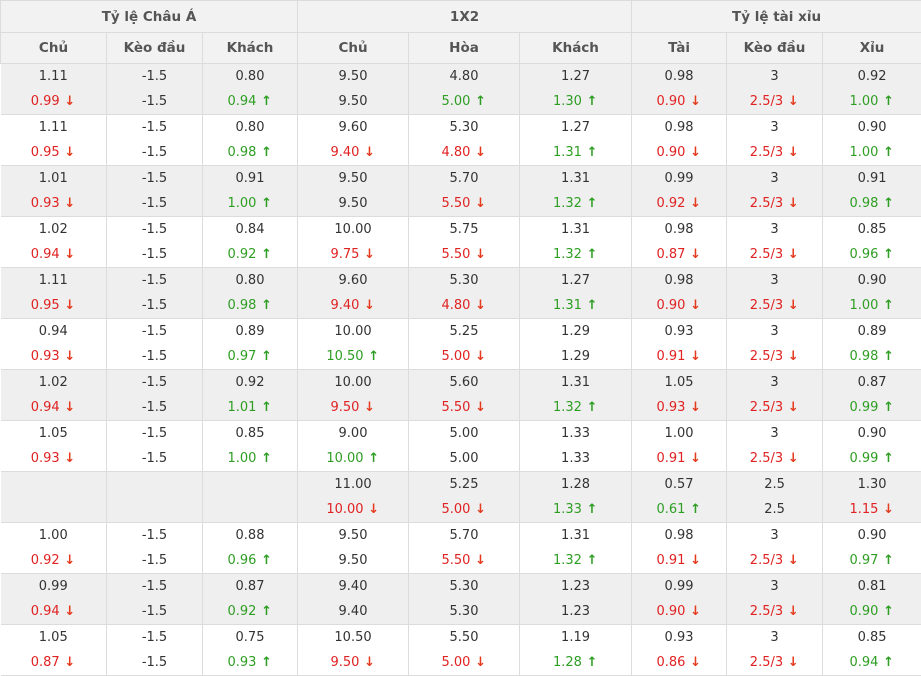  Describe the element at coordinates (464, 586) in the screenshot. I see `opening-odds: 5.30` at that location.